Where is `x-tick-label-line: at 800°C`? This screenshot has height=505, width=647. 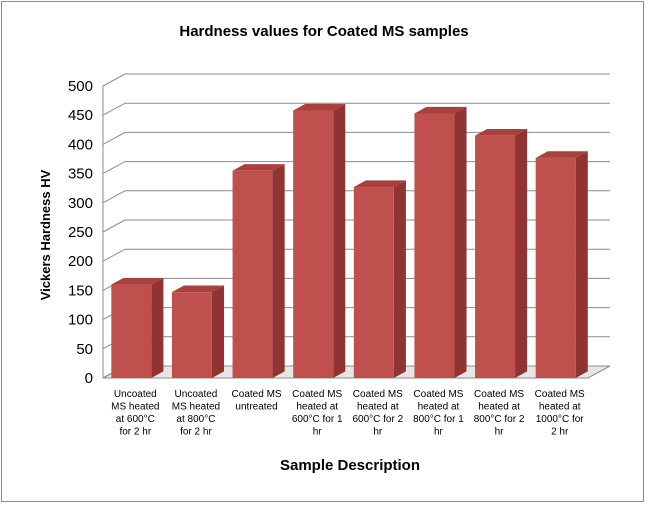 x-tick-label-line: at 800°C is located at coordinates (195, 419).